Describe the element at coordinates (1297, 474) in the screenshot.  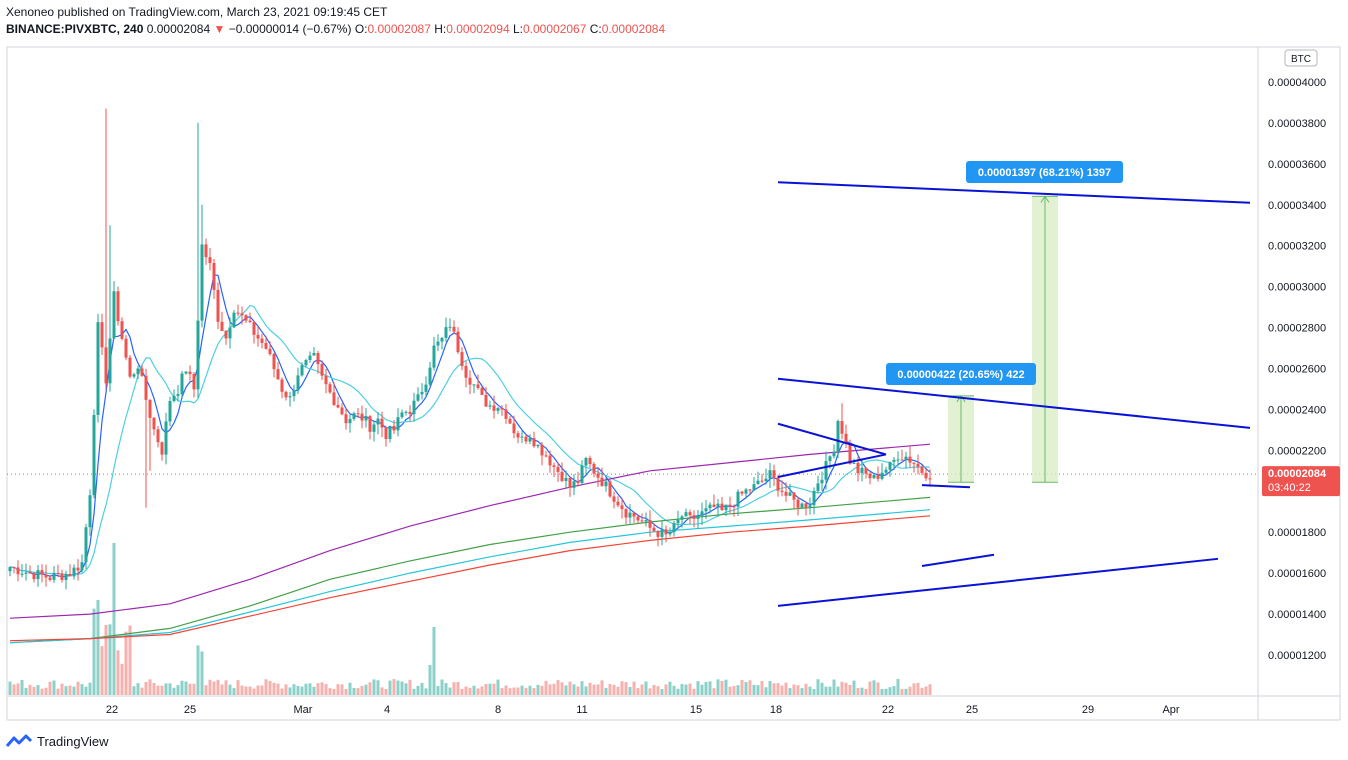
I see `last-price-tag-value: 0.00002084` at that location.